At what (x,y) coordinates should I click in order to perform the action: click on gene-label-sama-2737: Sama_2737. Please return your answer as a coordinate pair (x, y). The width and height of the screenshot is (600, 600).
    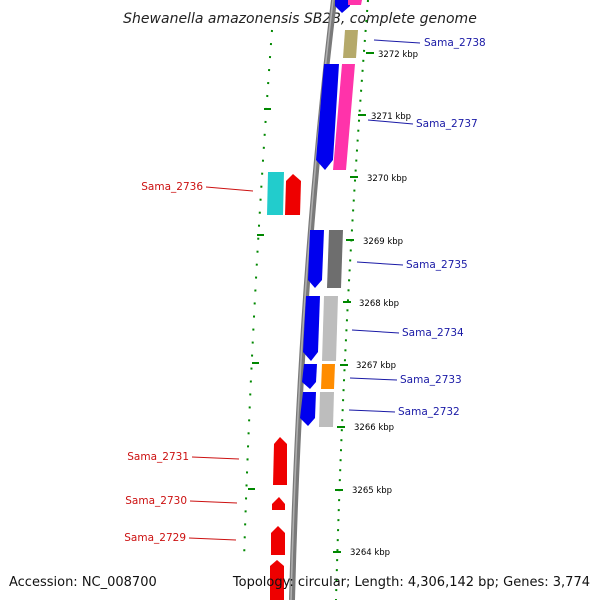
    Looking at the image, I should click on (447, 124).